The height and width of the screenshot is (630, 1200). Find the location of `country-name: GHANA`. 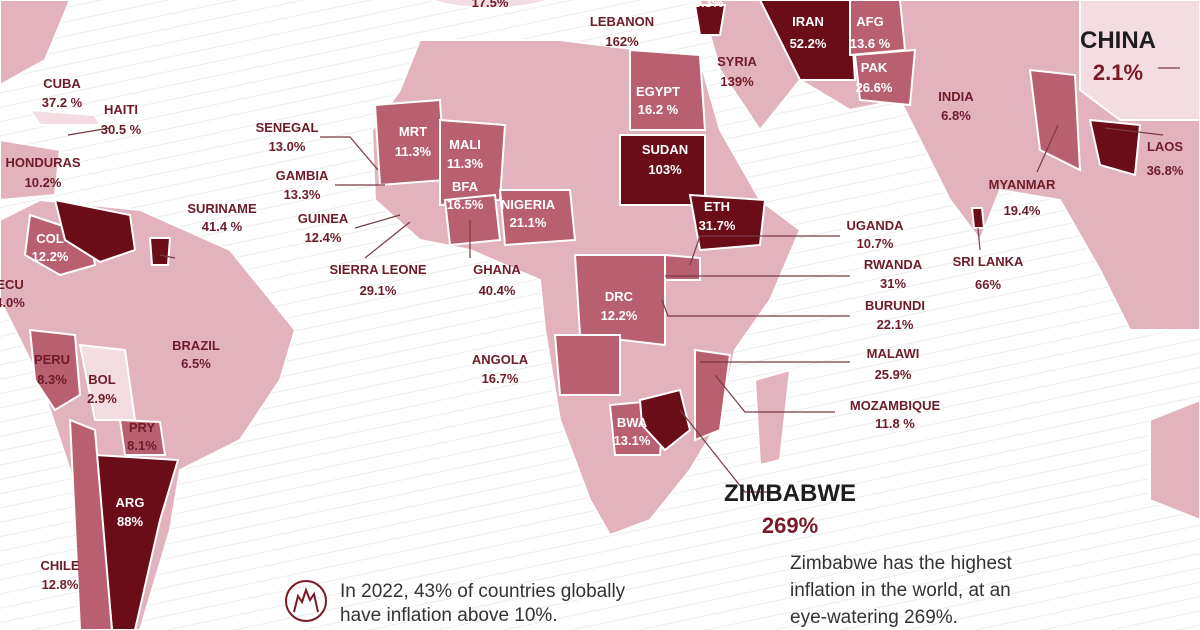

country-name: GHANA is located at coordinates (497, 269).